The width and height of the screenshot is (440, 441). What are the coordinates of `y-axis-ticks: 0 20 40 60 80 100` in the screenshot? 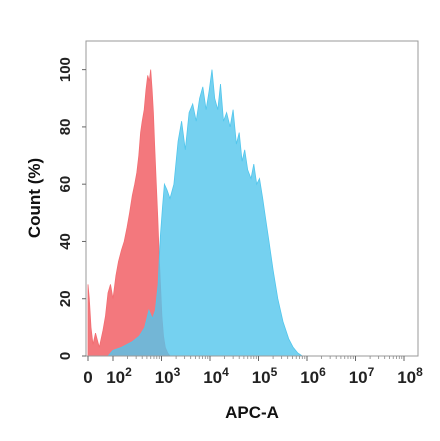 It's located at (71, 208).